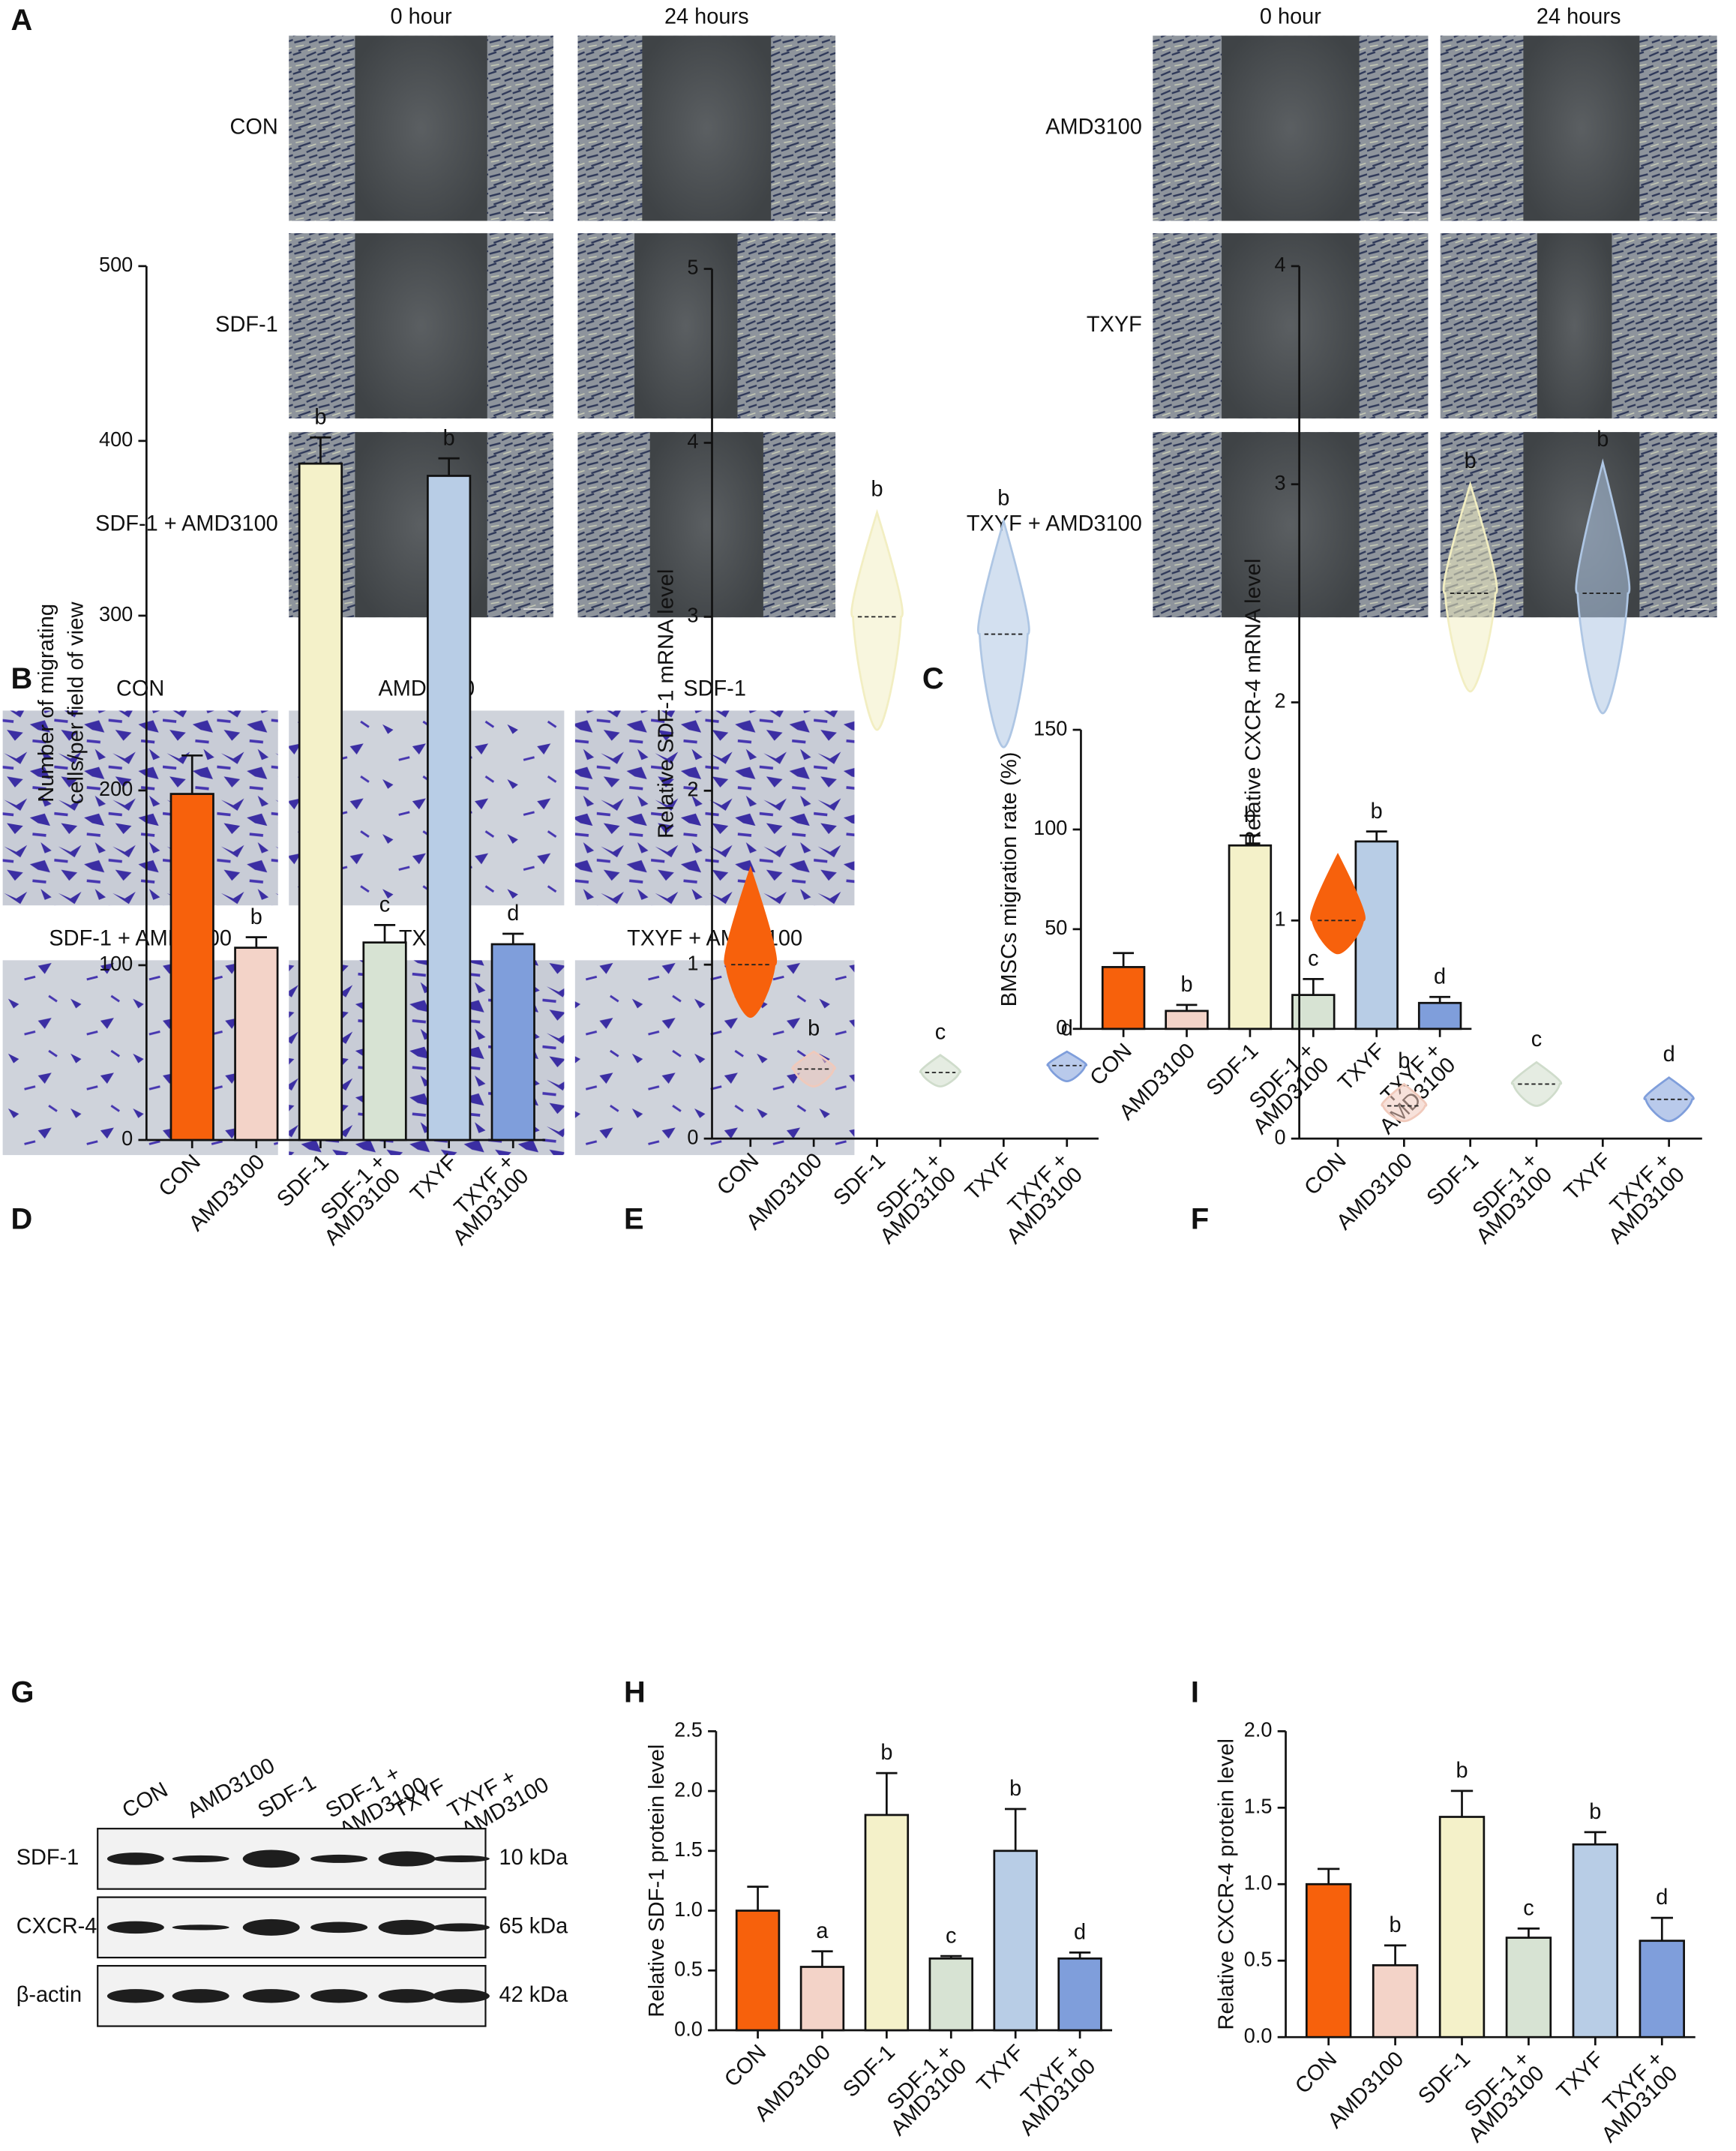  What do you see at coordinates (49, 1995) in the screenshot?
I see `protein-label: β-actin` at bounding box center [49, 1995].